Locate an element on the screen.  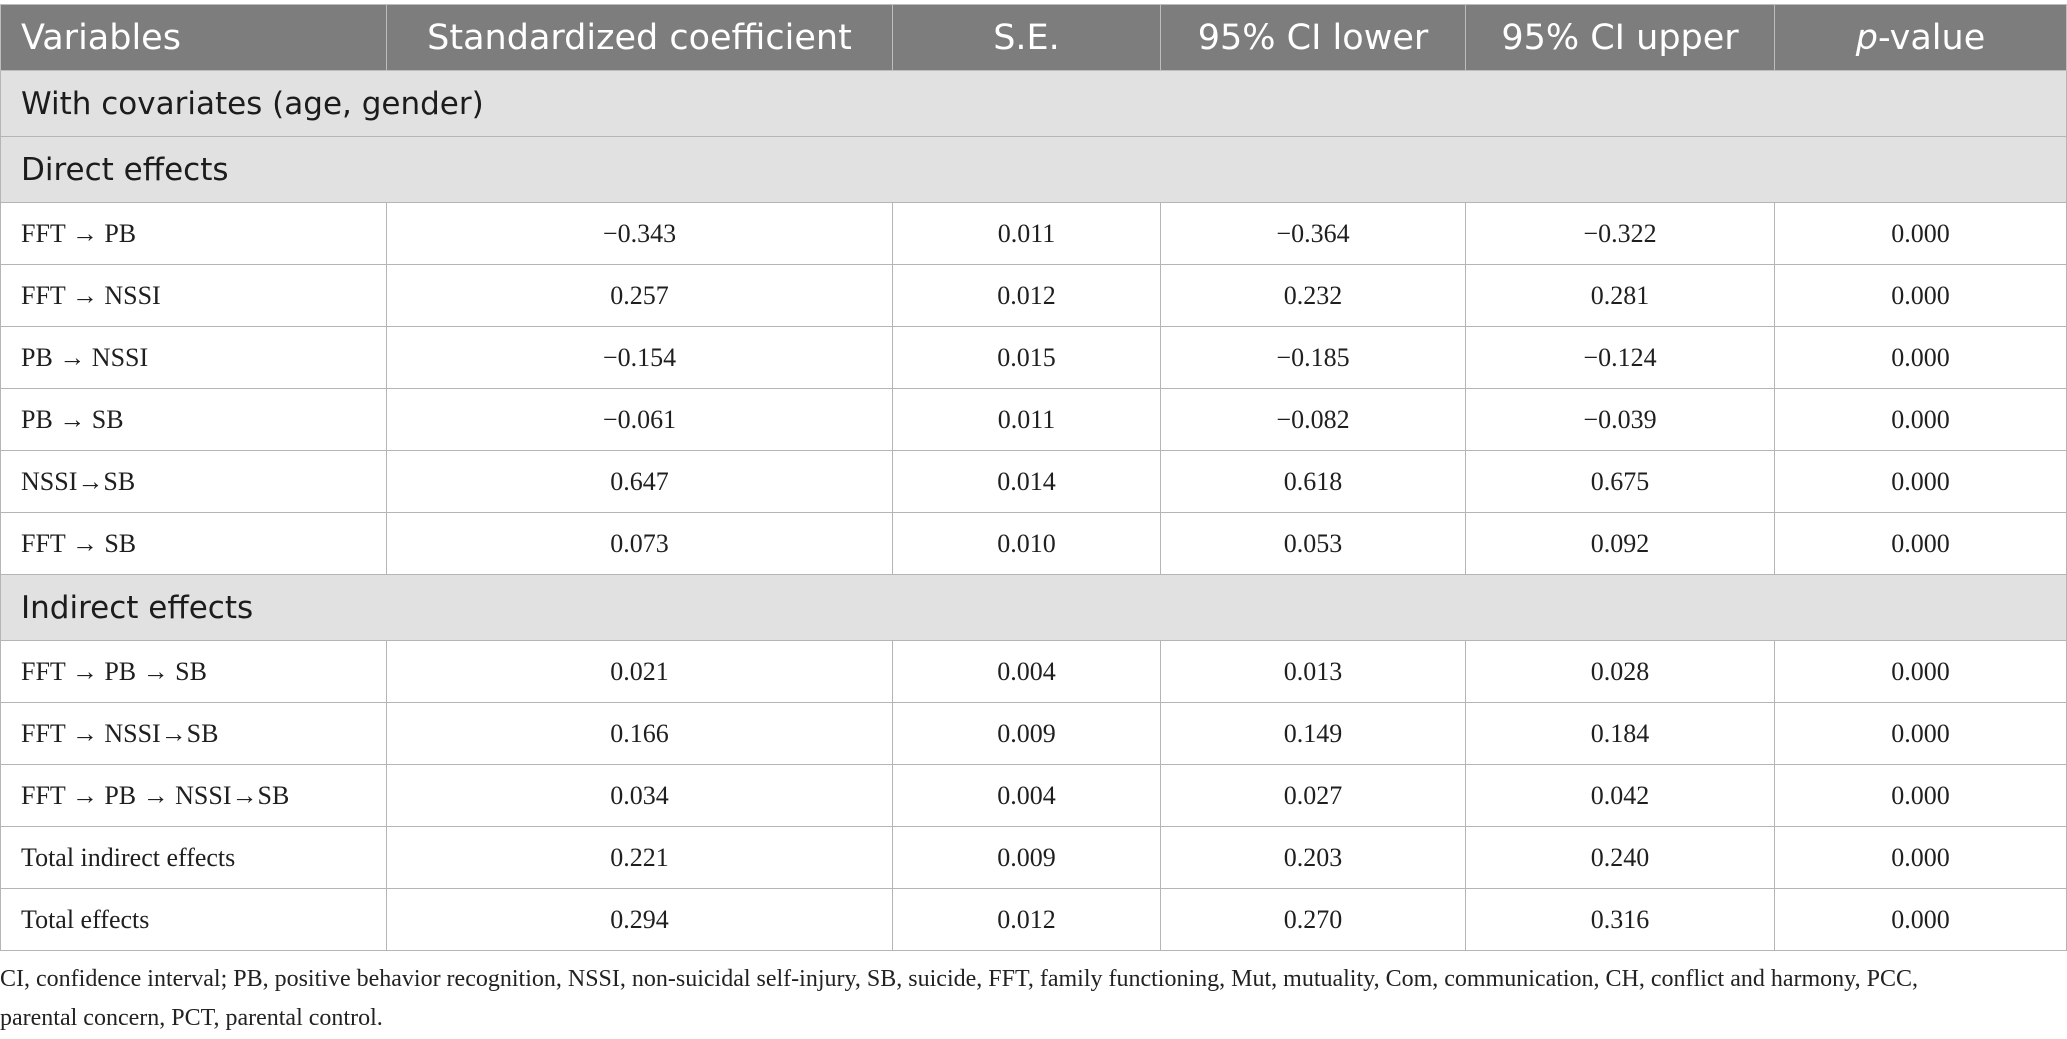
table-row: PB → SB −0.061 0.011 −0.082 −0.039 0.000 is located at coordinates (1033, 419).